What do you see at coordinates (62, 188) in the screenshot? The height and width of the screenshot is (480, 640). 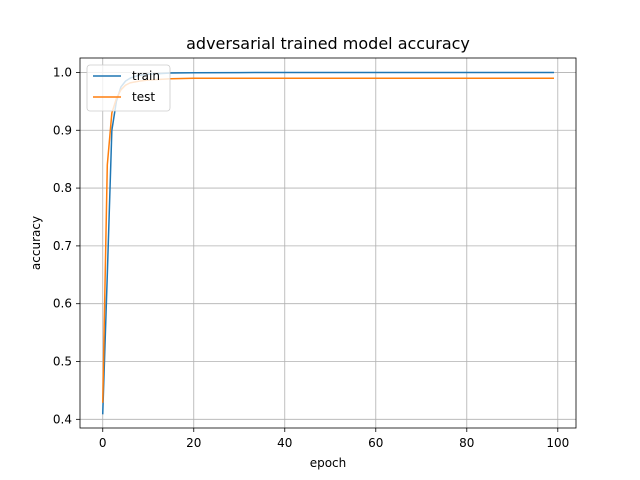 I see `y-tick-label: 0.8` at bounding box center [62, 188].